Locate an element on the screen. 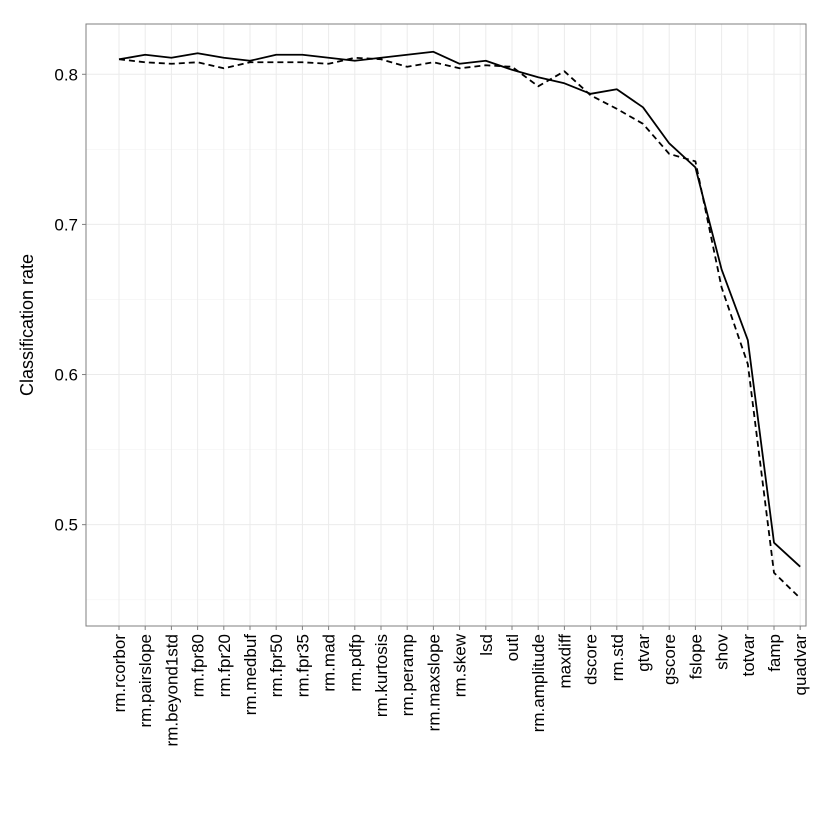 Image resolution: width=830 pixels, height=830 pixels. x-tick-label: dscore is located at coordinates (591, 659).